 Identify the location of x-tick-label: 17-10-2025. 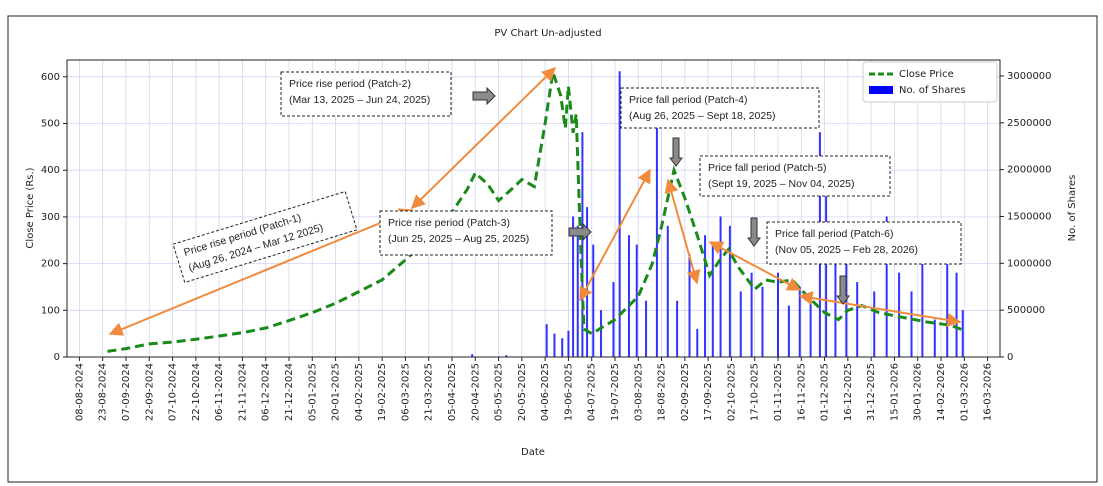
(755, 392).